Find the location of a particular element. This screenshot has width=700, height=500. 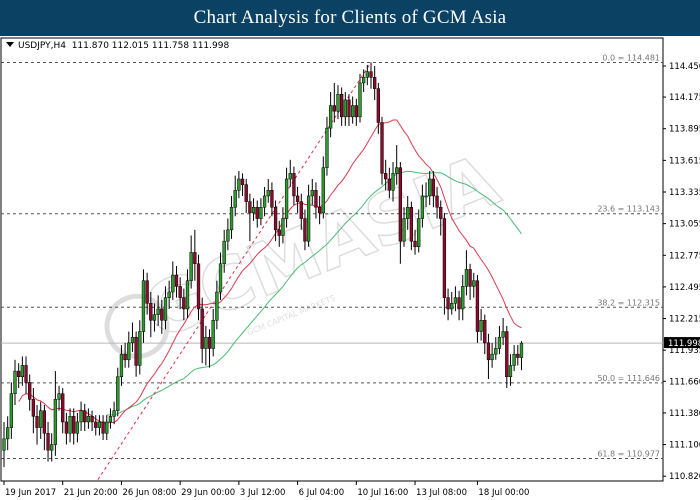

dropdown-triangle-icon is located at coordinates (10, 44).